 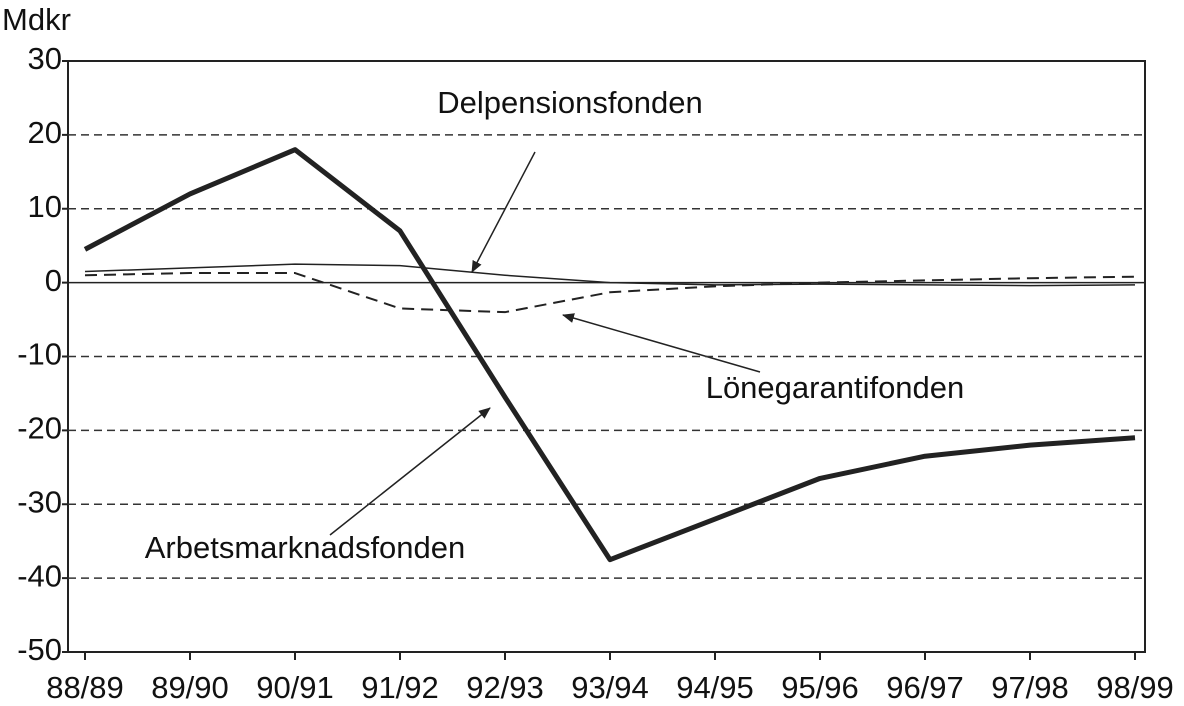 What do you see at coordinates (85, 687) in the screenshot?
I see `x-tick-label: 88/89` at bounding box center [85, 687].